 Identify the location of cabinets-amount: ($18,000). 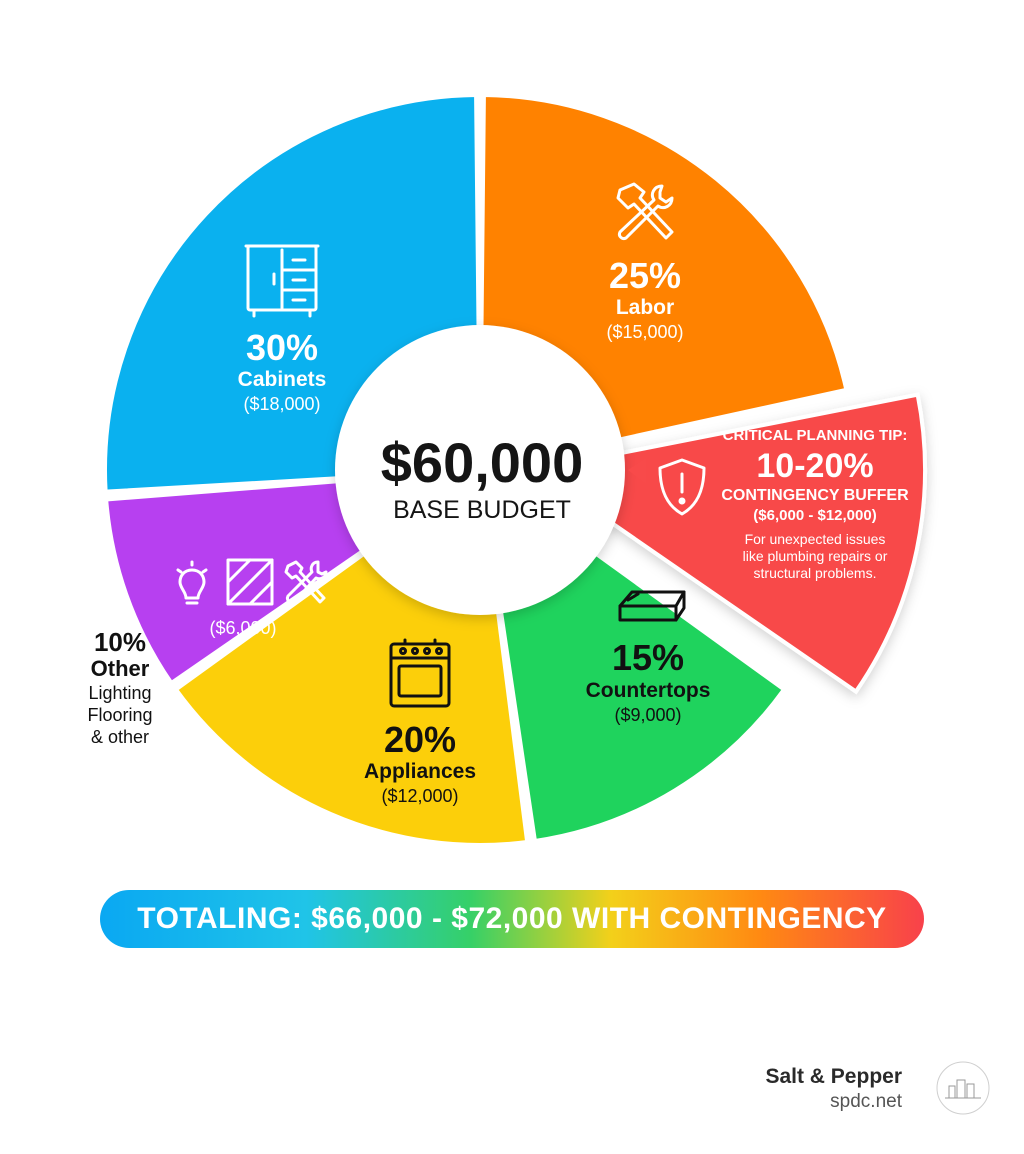
(281, 404).